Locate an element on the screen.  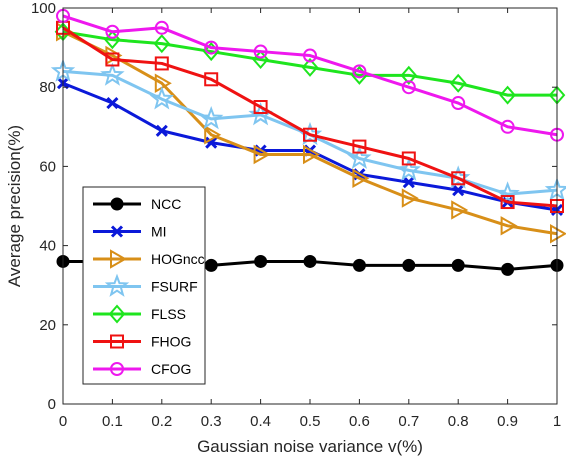
legend-item-fsurf: FSURF is located at coordinates (145, 285).